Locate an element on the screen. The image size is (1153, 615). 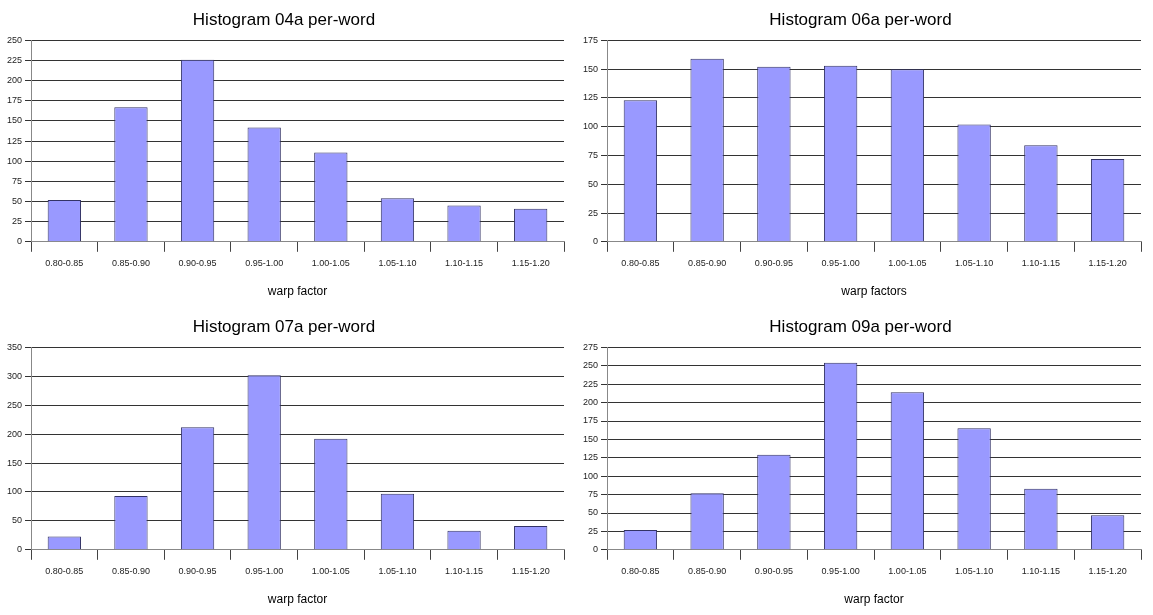
chart-title: Histogram 06a per-word is located at coordinates (860, 19).